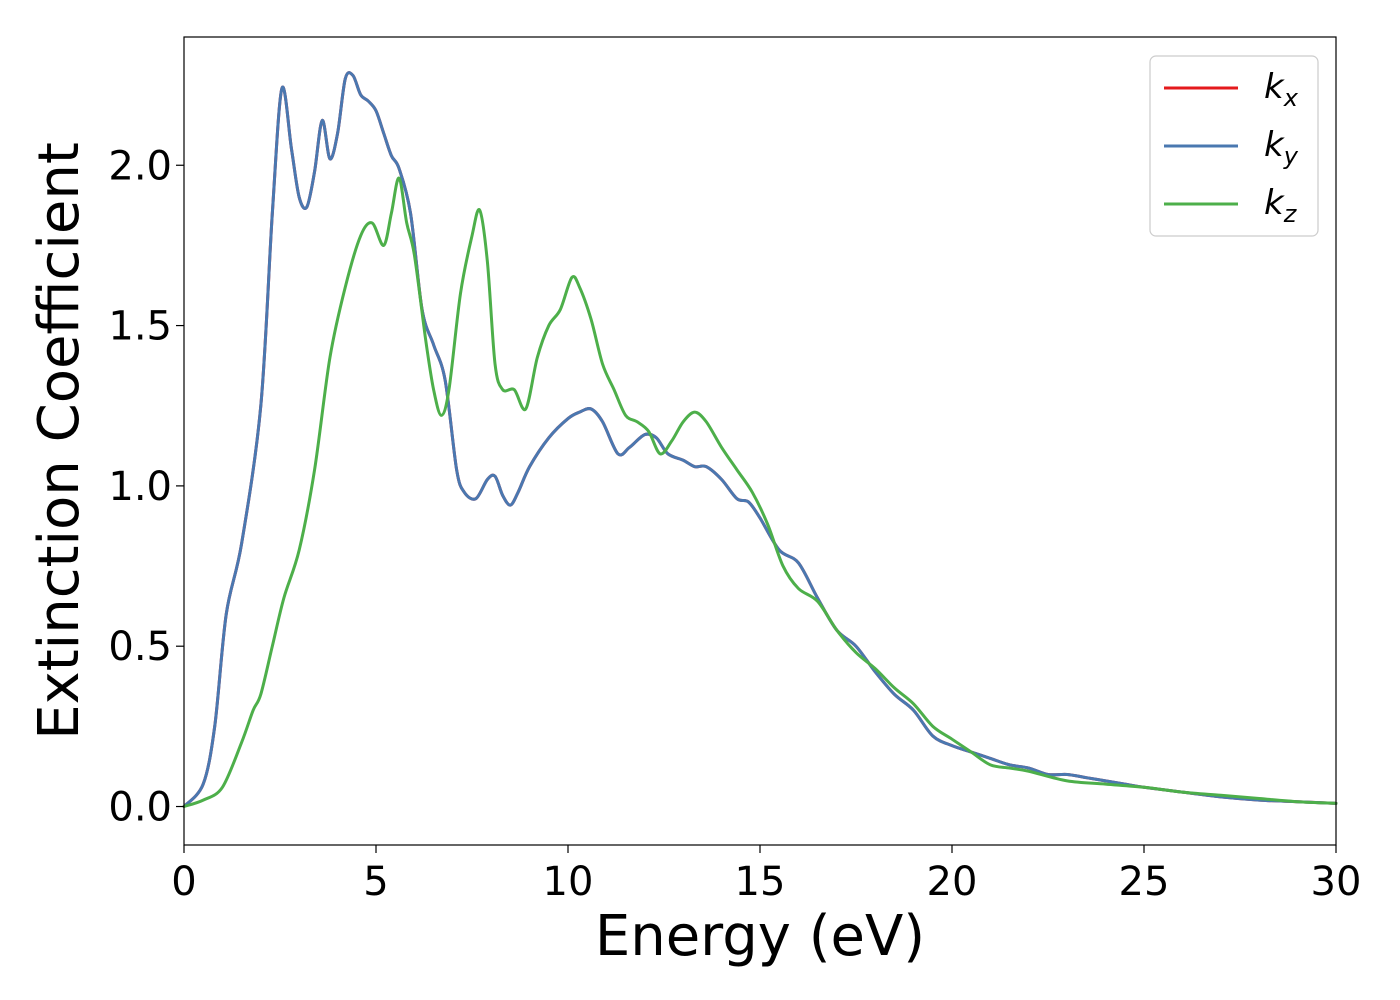  What do you see at coordinates (1281, 147) in the screenshot?
I see `legend-label-y: ky` at bounding box center [1281, 147].